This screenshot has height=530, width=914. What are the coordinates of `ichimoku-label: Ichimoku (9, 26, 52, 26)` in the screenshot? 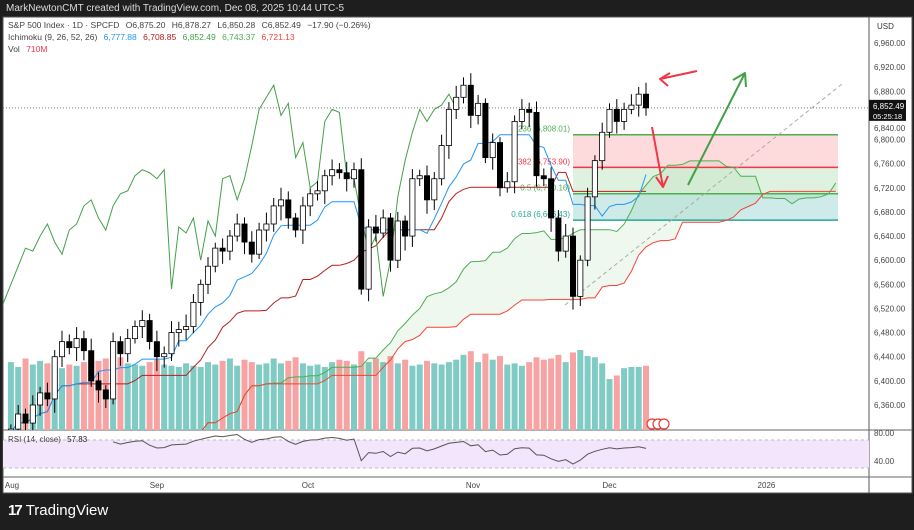 It's located at (53, 37).